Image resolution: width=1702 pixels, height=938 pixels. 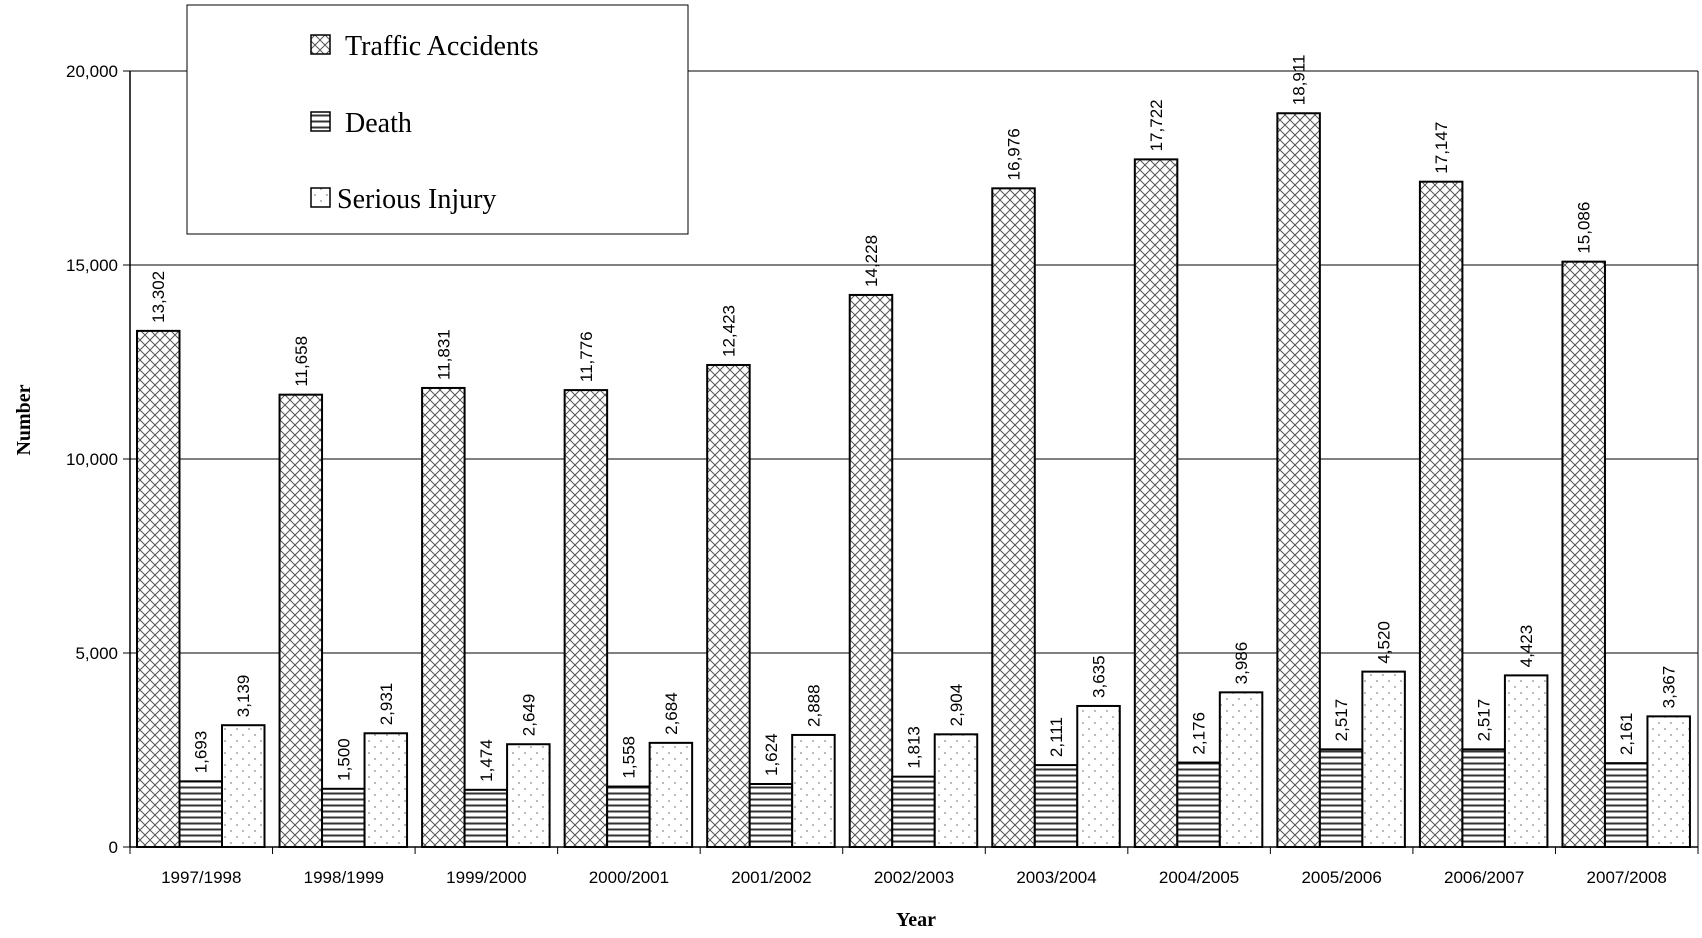 What do you see at coordinates (1013, 518) in the screenshot?
I see `bar-traffic-accidents-2003-2004` at bounding box center [1013, 518].